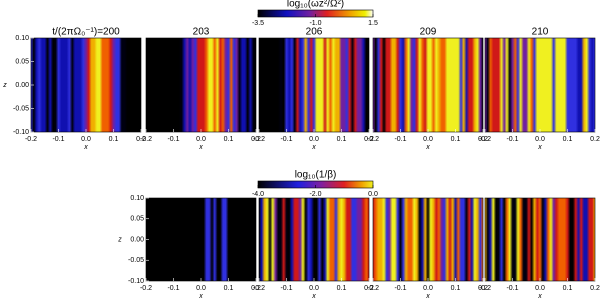 The height and width of the screenshot is (303, 600). I want to click on colorbar-label: log₁₀(ωz²/Ω²), so click(315, 5).